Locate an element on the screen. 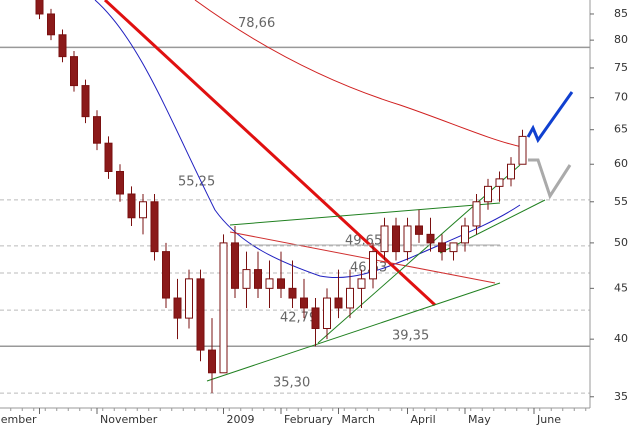 This screenshot has height=429, width=637. y-tick-label: 45 is located at coordinates (621, 287).